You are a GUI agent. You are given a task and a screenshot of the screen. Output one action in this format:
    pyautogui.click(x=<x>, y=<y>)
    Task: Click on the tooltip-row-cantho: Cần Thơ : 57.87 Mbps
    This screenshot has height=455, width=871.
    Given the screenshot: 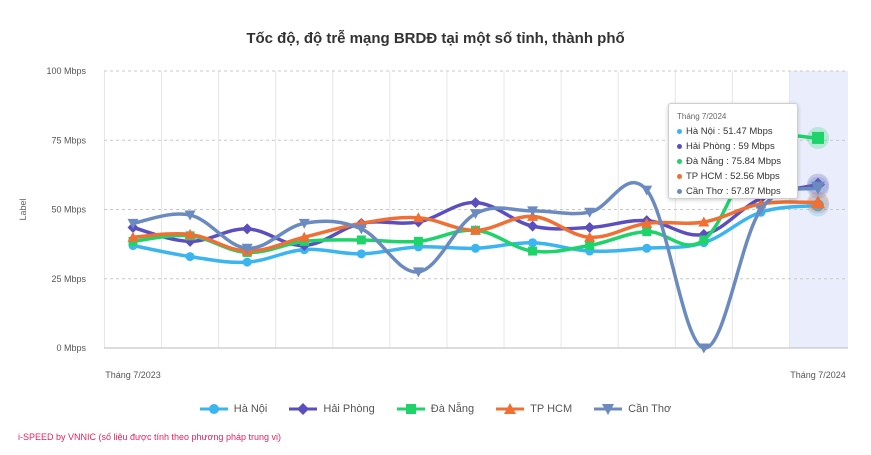 What is the action you would take?
    pyautogui.click(x=733, y=191)
    